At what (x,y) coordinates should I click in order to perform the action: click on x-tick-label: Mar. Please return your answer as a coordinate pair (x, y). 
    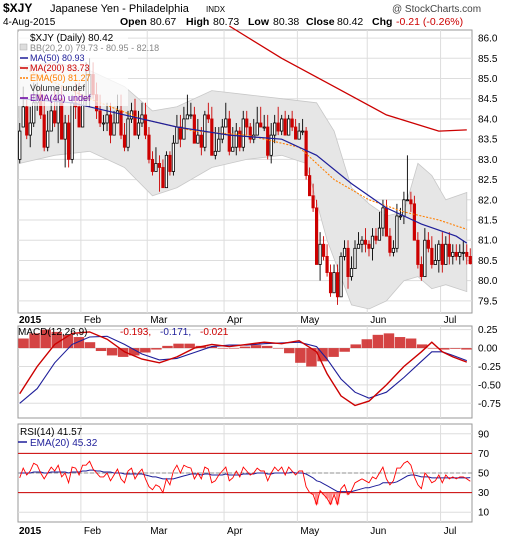
    Looking at the image, I should click on (159, 531).